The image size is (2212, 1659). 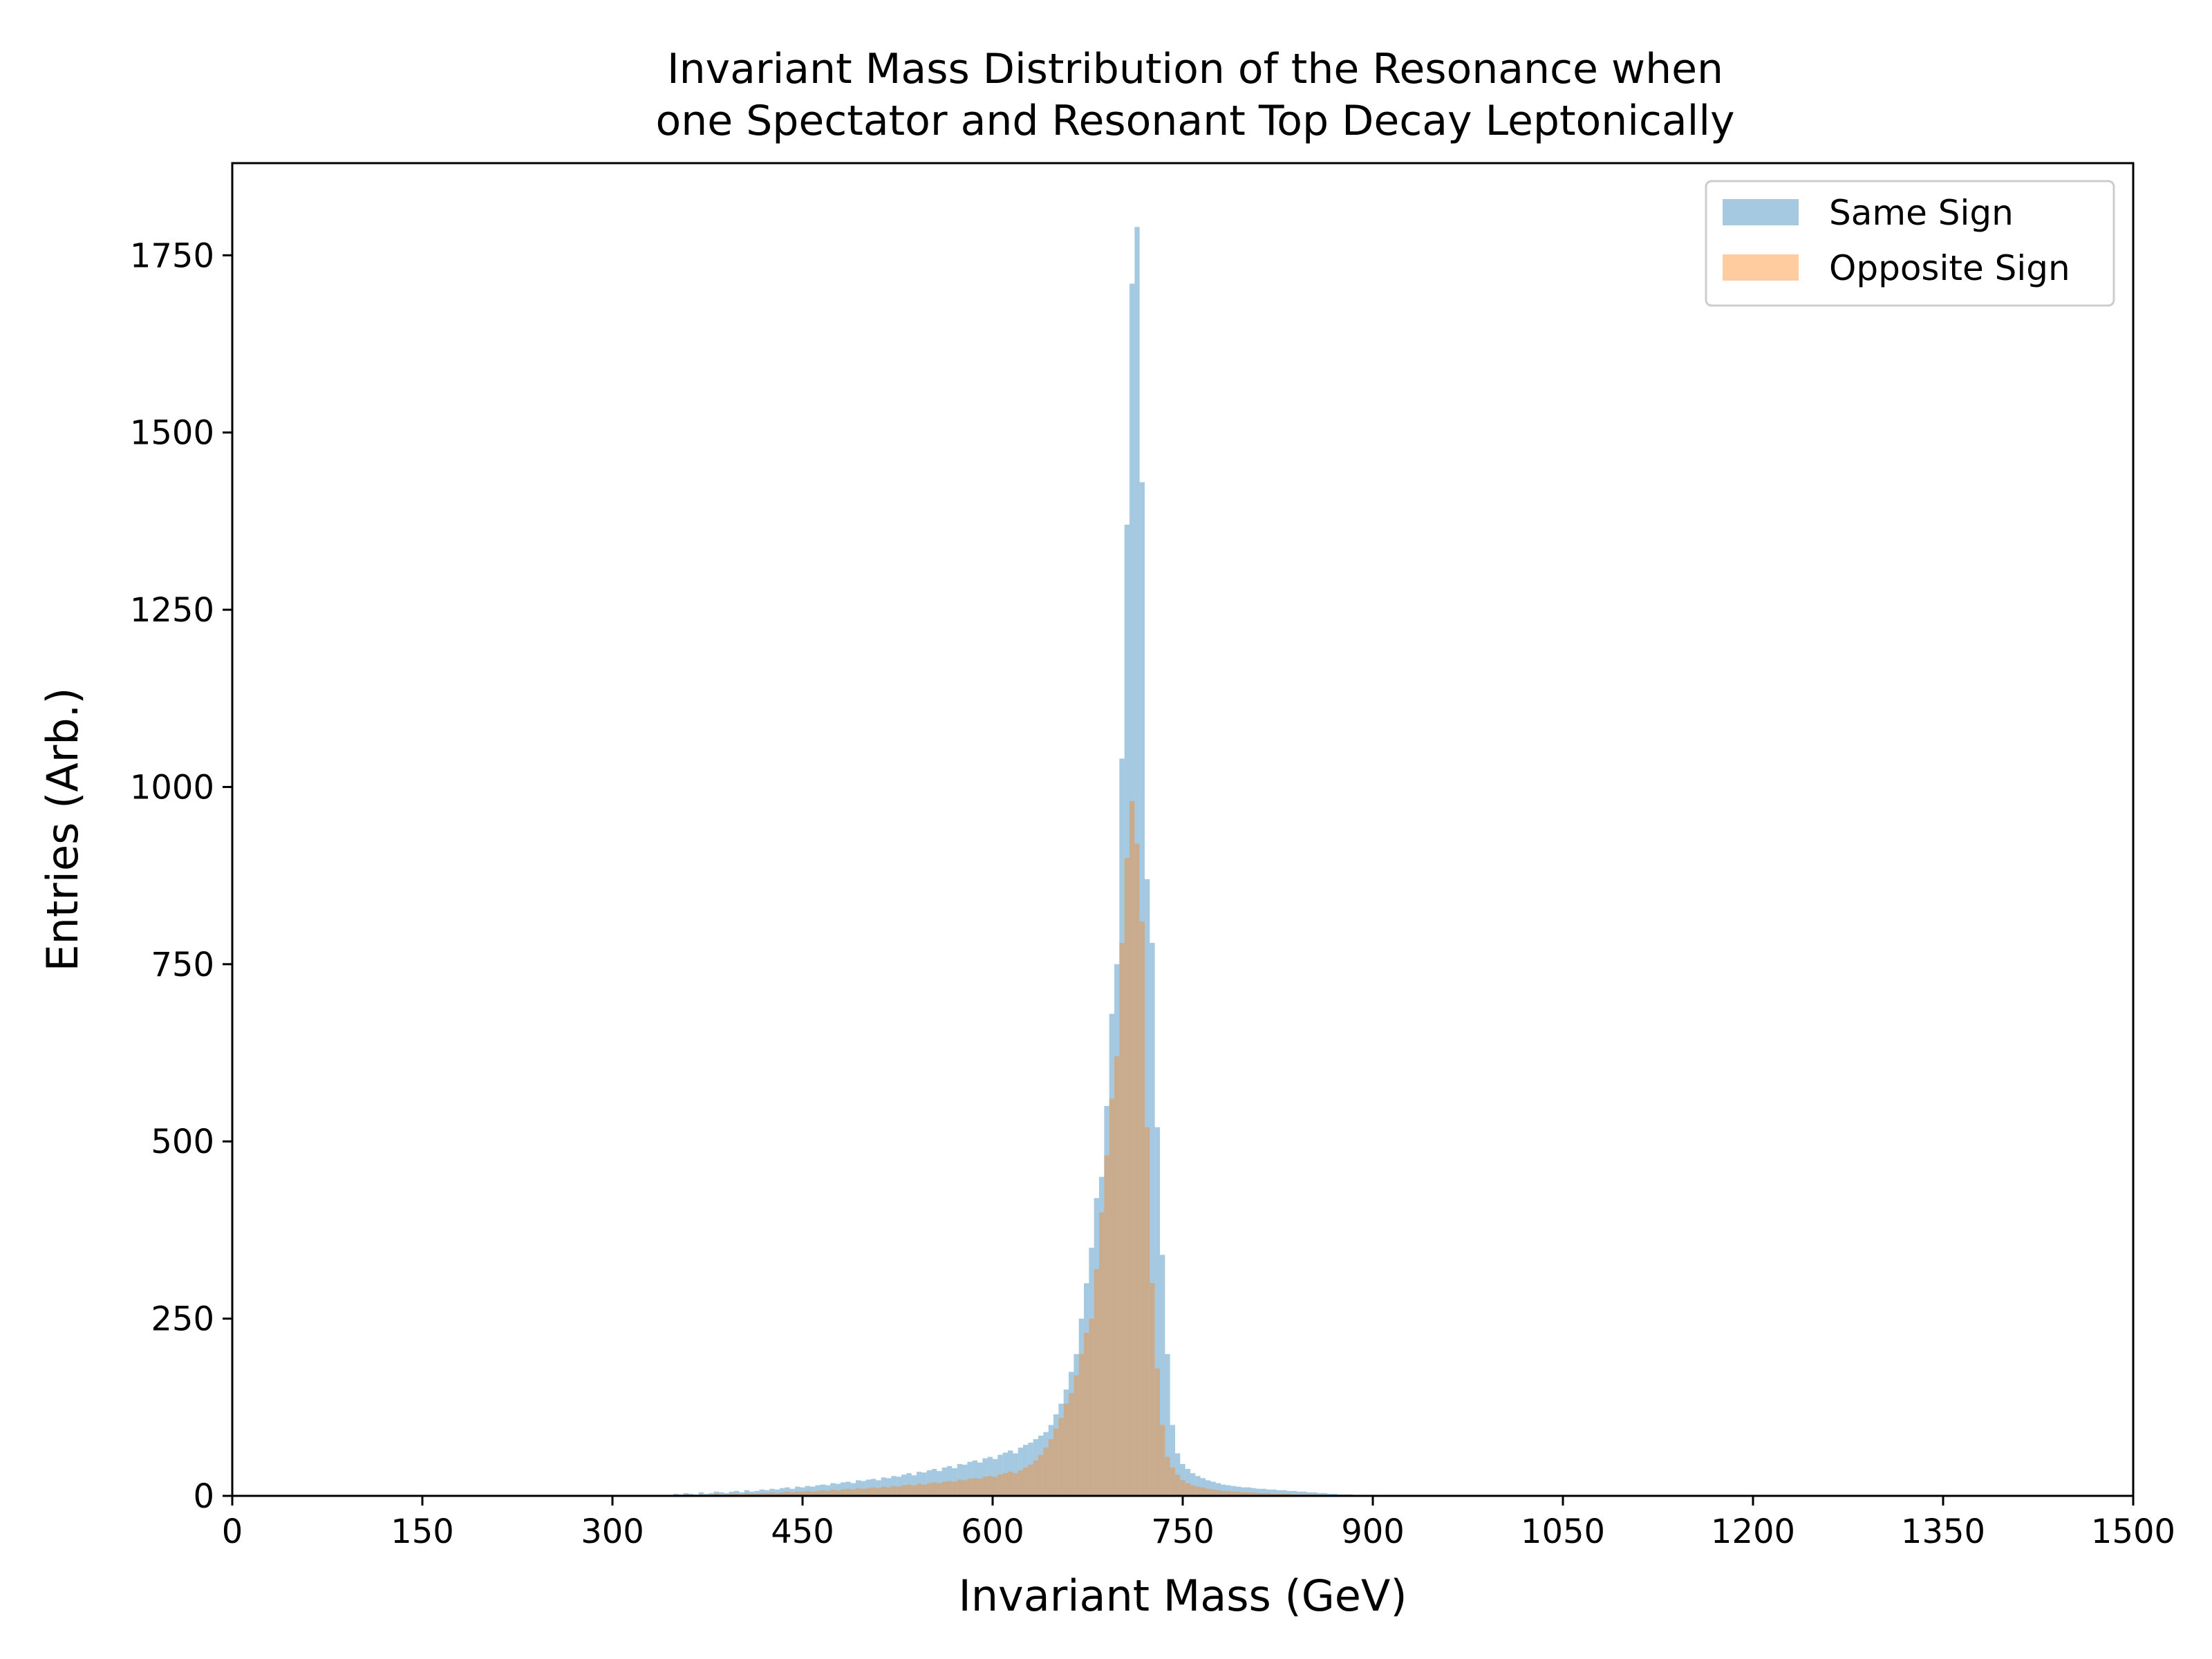 What do you see at coordinates (181, 876) in the screenshot?
I see `y-axis-ticks: 0 250 500 750 1000 1250 1500 1750` at bounding box center [181, 876].